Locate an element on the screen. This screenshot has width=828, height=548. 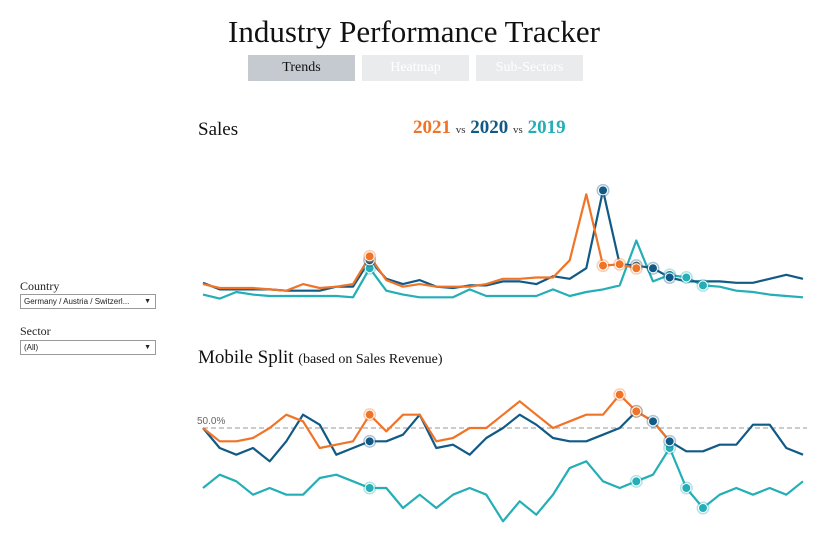
sector-filter-label: Sector is located at coordinates (35, 331).